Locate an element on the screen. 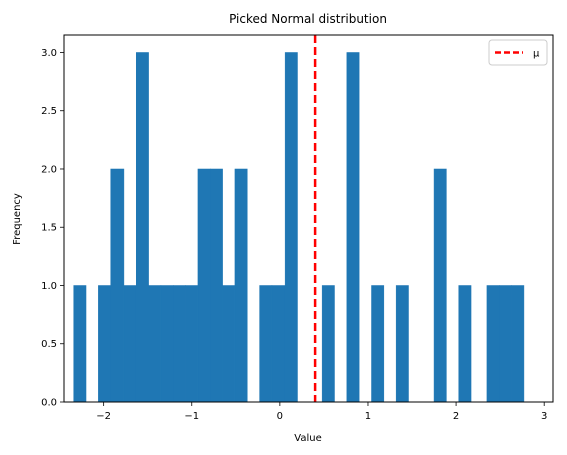  x-tick-label-0: −2 is located at coordinates (103, 416).